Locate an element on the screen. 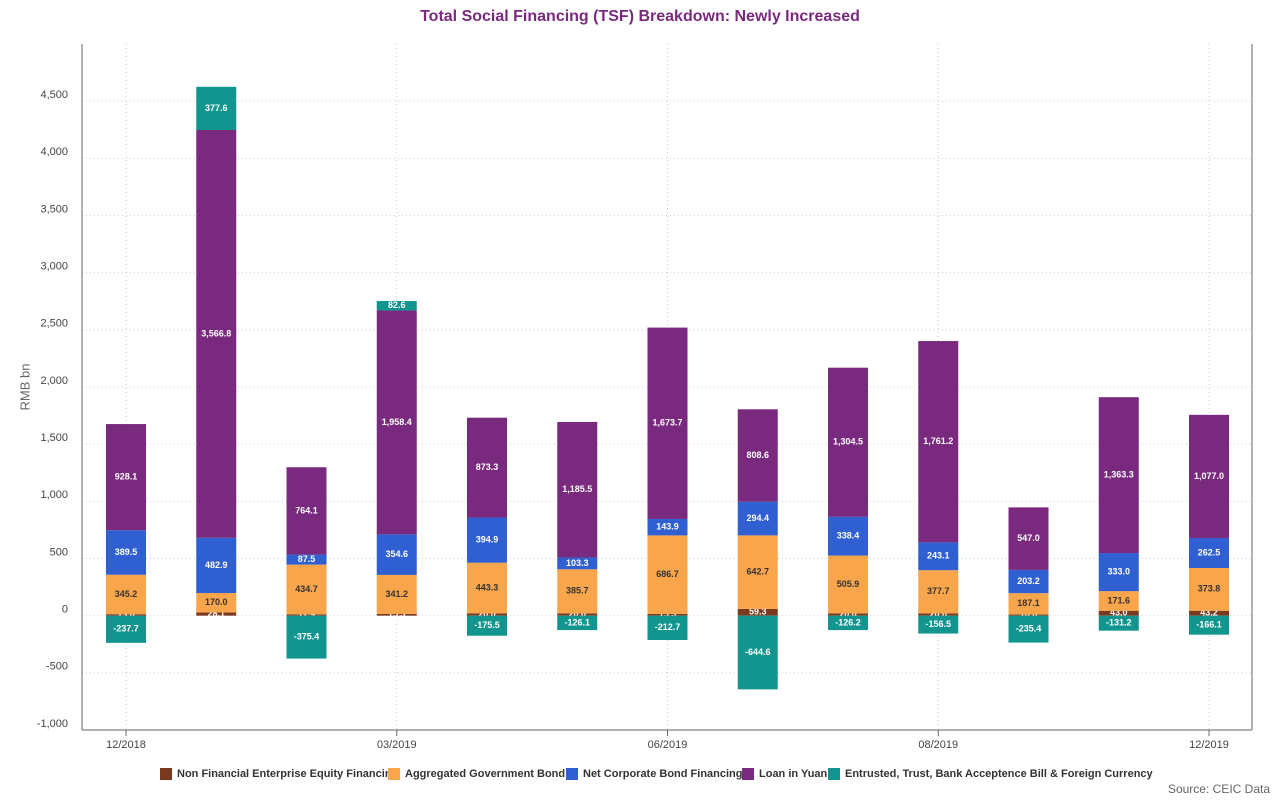 The image size is (1280, 800). data-label: 434.7 is located at coordinates (306, 589).